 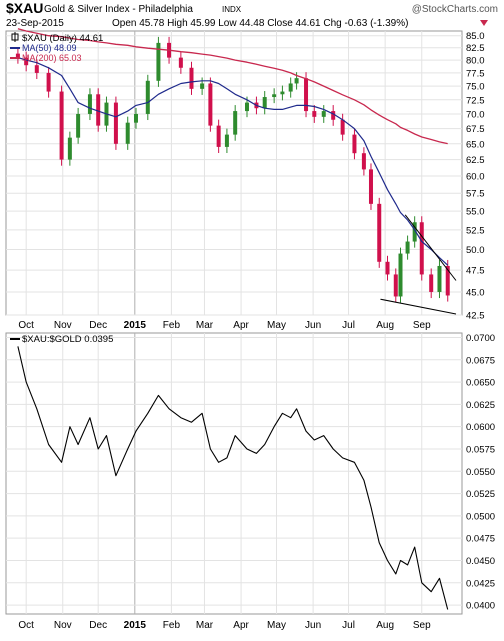 What do you see at coordinates (377, 23) in the screenshot?
I see `chg-value: -0.63 (-1.39%)` at bounding box center [377, 23].